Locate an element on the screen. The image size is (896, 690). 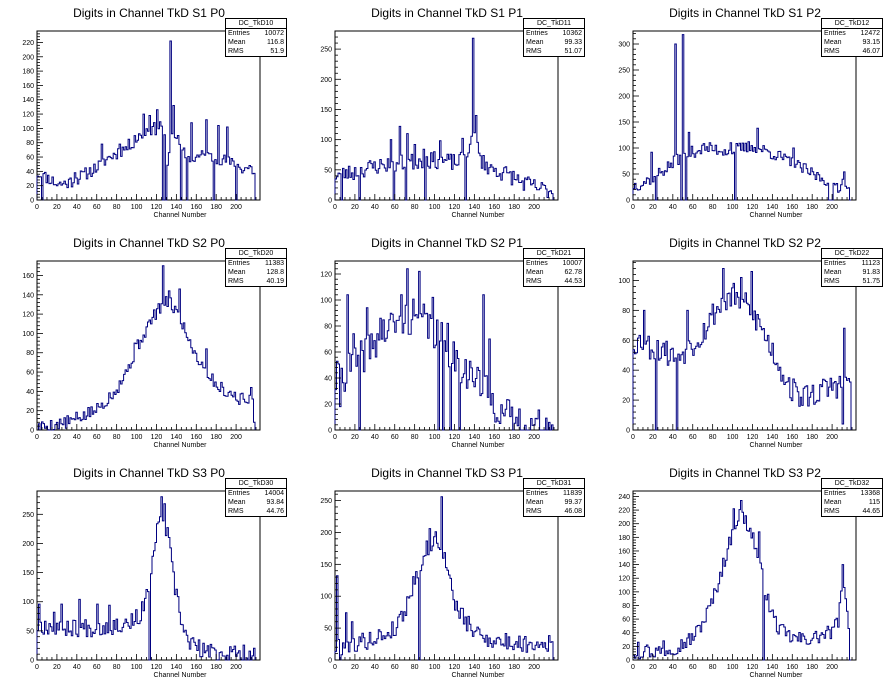
stats-row-rms: RMS 46.08 is located at coordinates (554, 511).